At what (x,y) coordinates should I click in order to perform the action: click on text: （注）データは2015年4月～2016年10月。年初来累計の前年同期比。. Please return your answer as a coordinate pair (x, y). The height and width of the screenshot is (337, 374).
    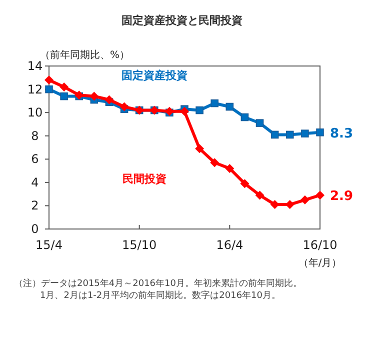
    Looking at the image, I should click on (158, 283).